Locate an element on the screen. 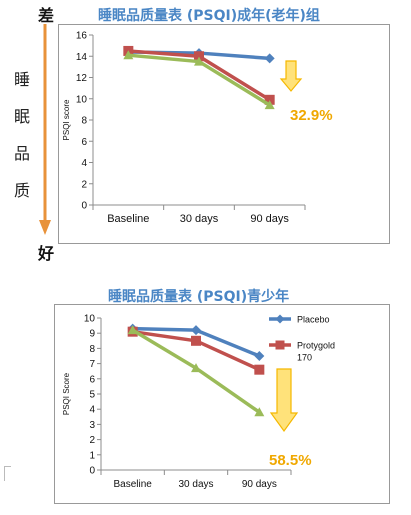  chart1-y-tick-label: 4 is located at coordinates (84, 163).